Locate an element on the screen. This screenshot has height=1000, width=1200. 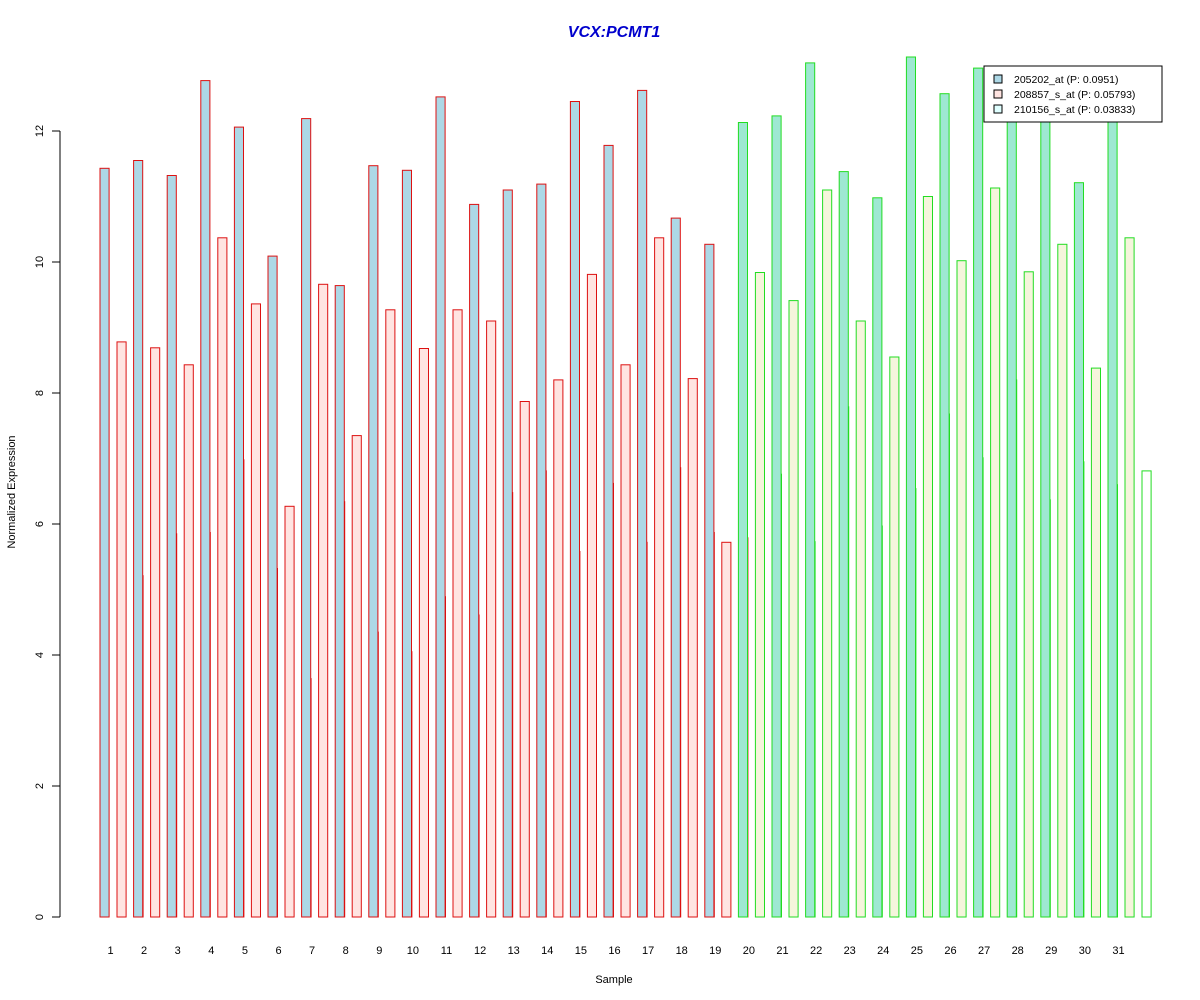
y-tick-label: 10 is located at coordinates (40, 262).